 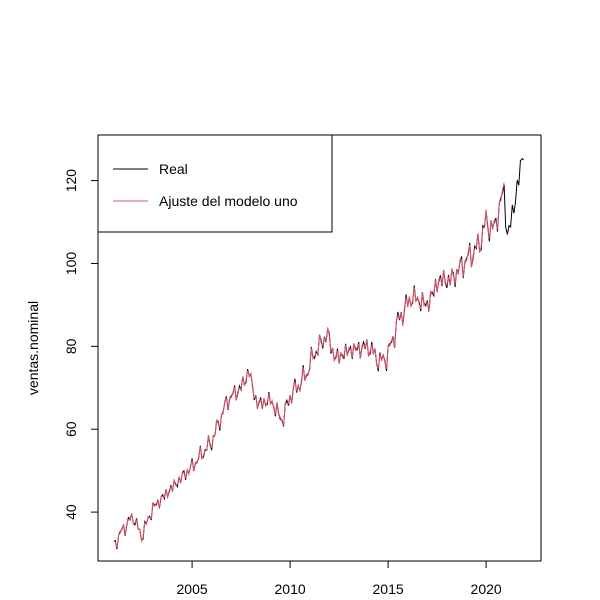 What do you see at coordinates (228, 201) in the screenshot?
I see `legend-label-ajuste: Ajuste del modelo uno` at bounding box center [228, 201].